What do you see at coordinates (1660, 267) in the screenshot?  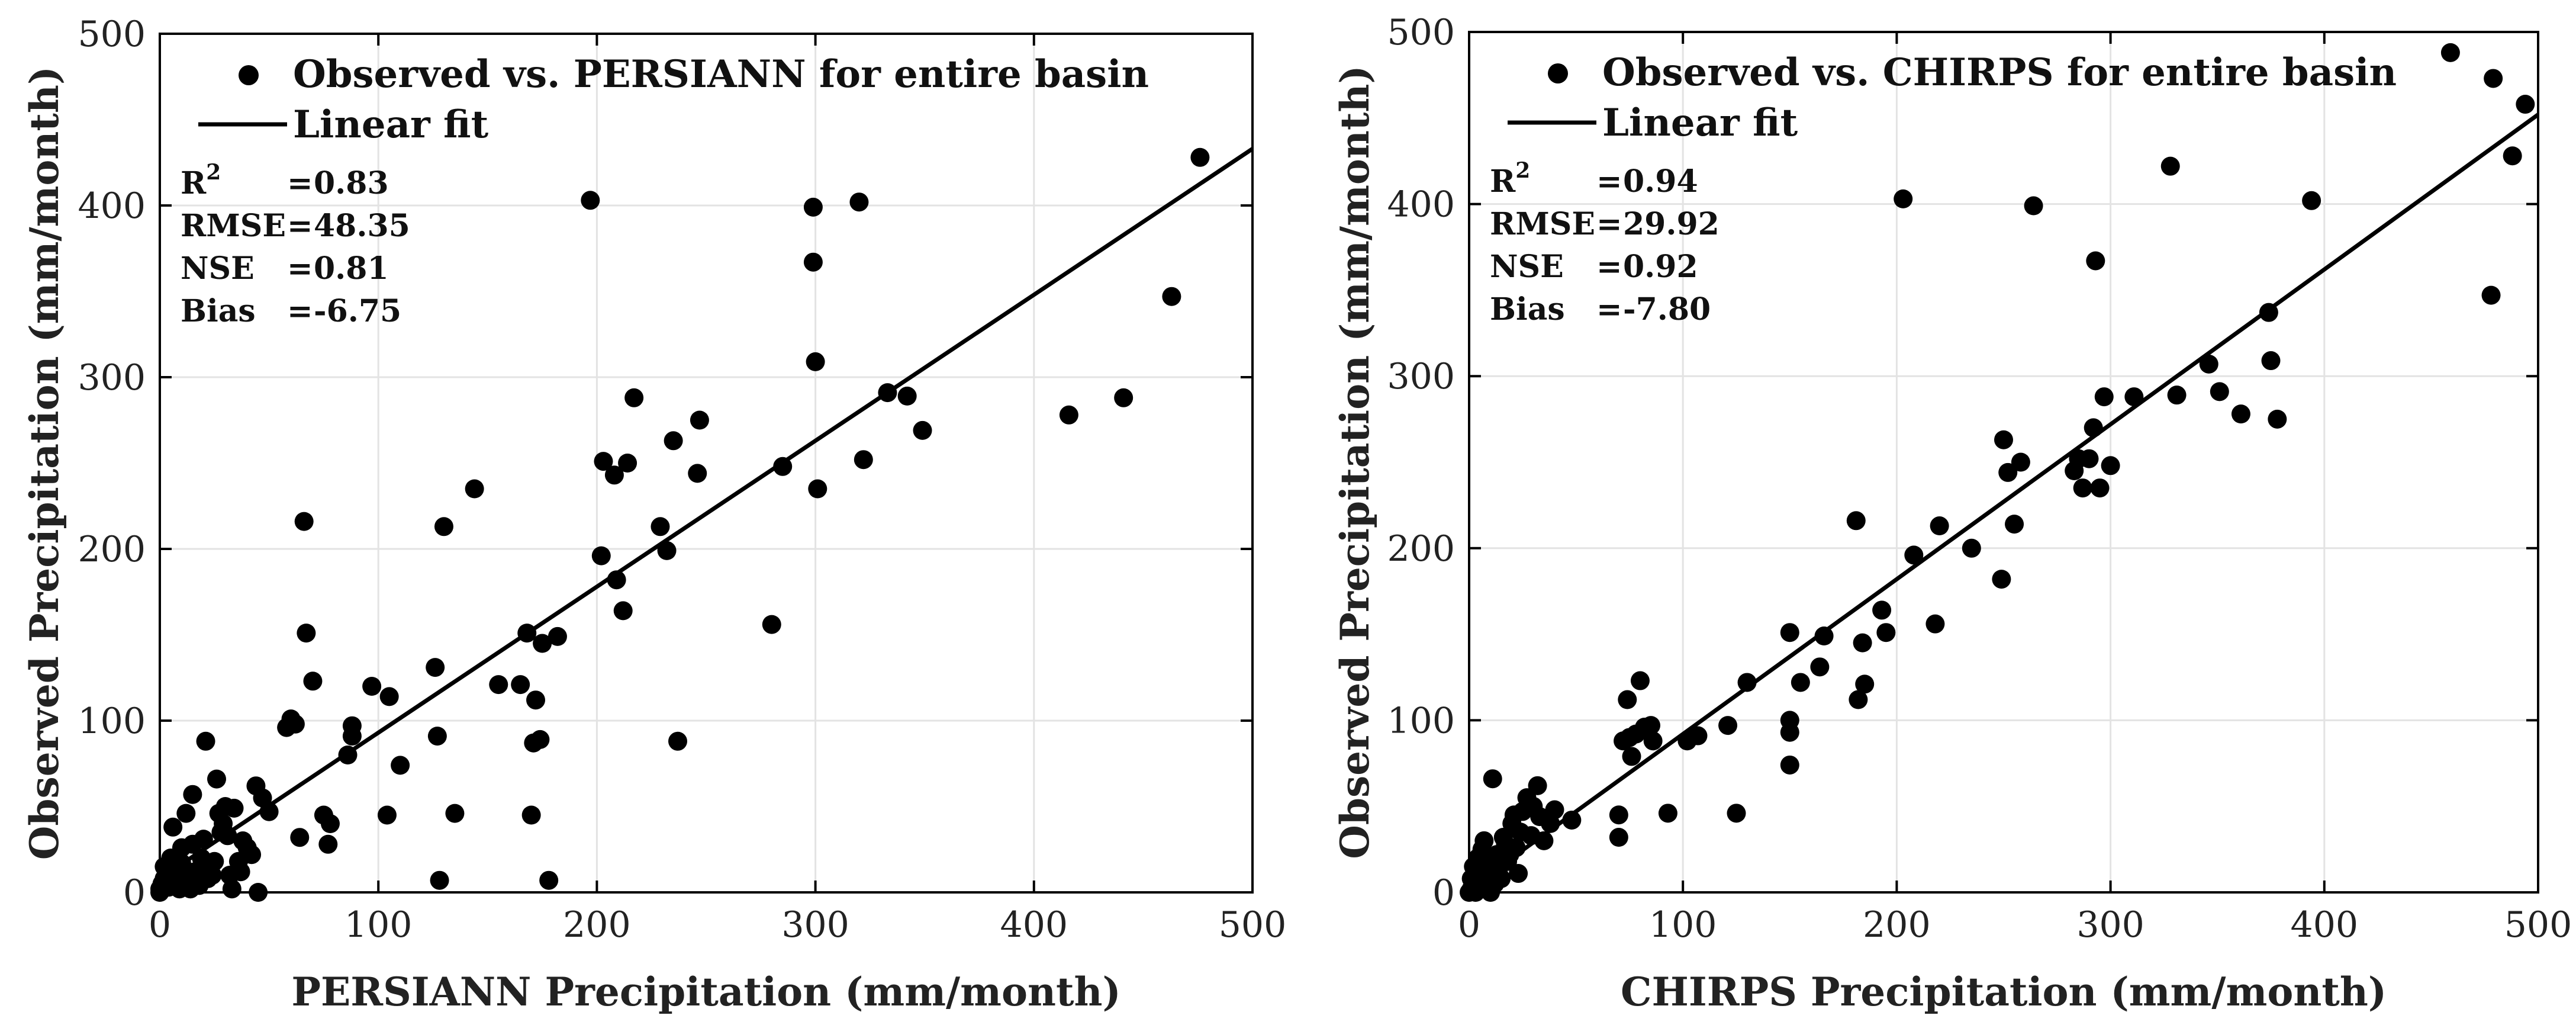 I see `stat-value: 0.92` at bounding box center [1660, 267].